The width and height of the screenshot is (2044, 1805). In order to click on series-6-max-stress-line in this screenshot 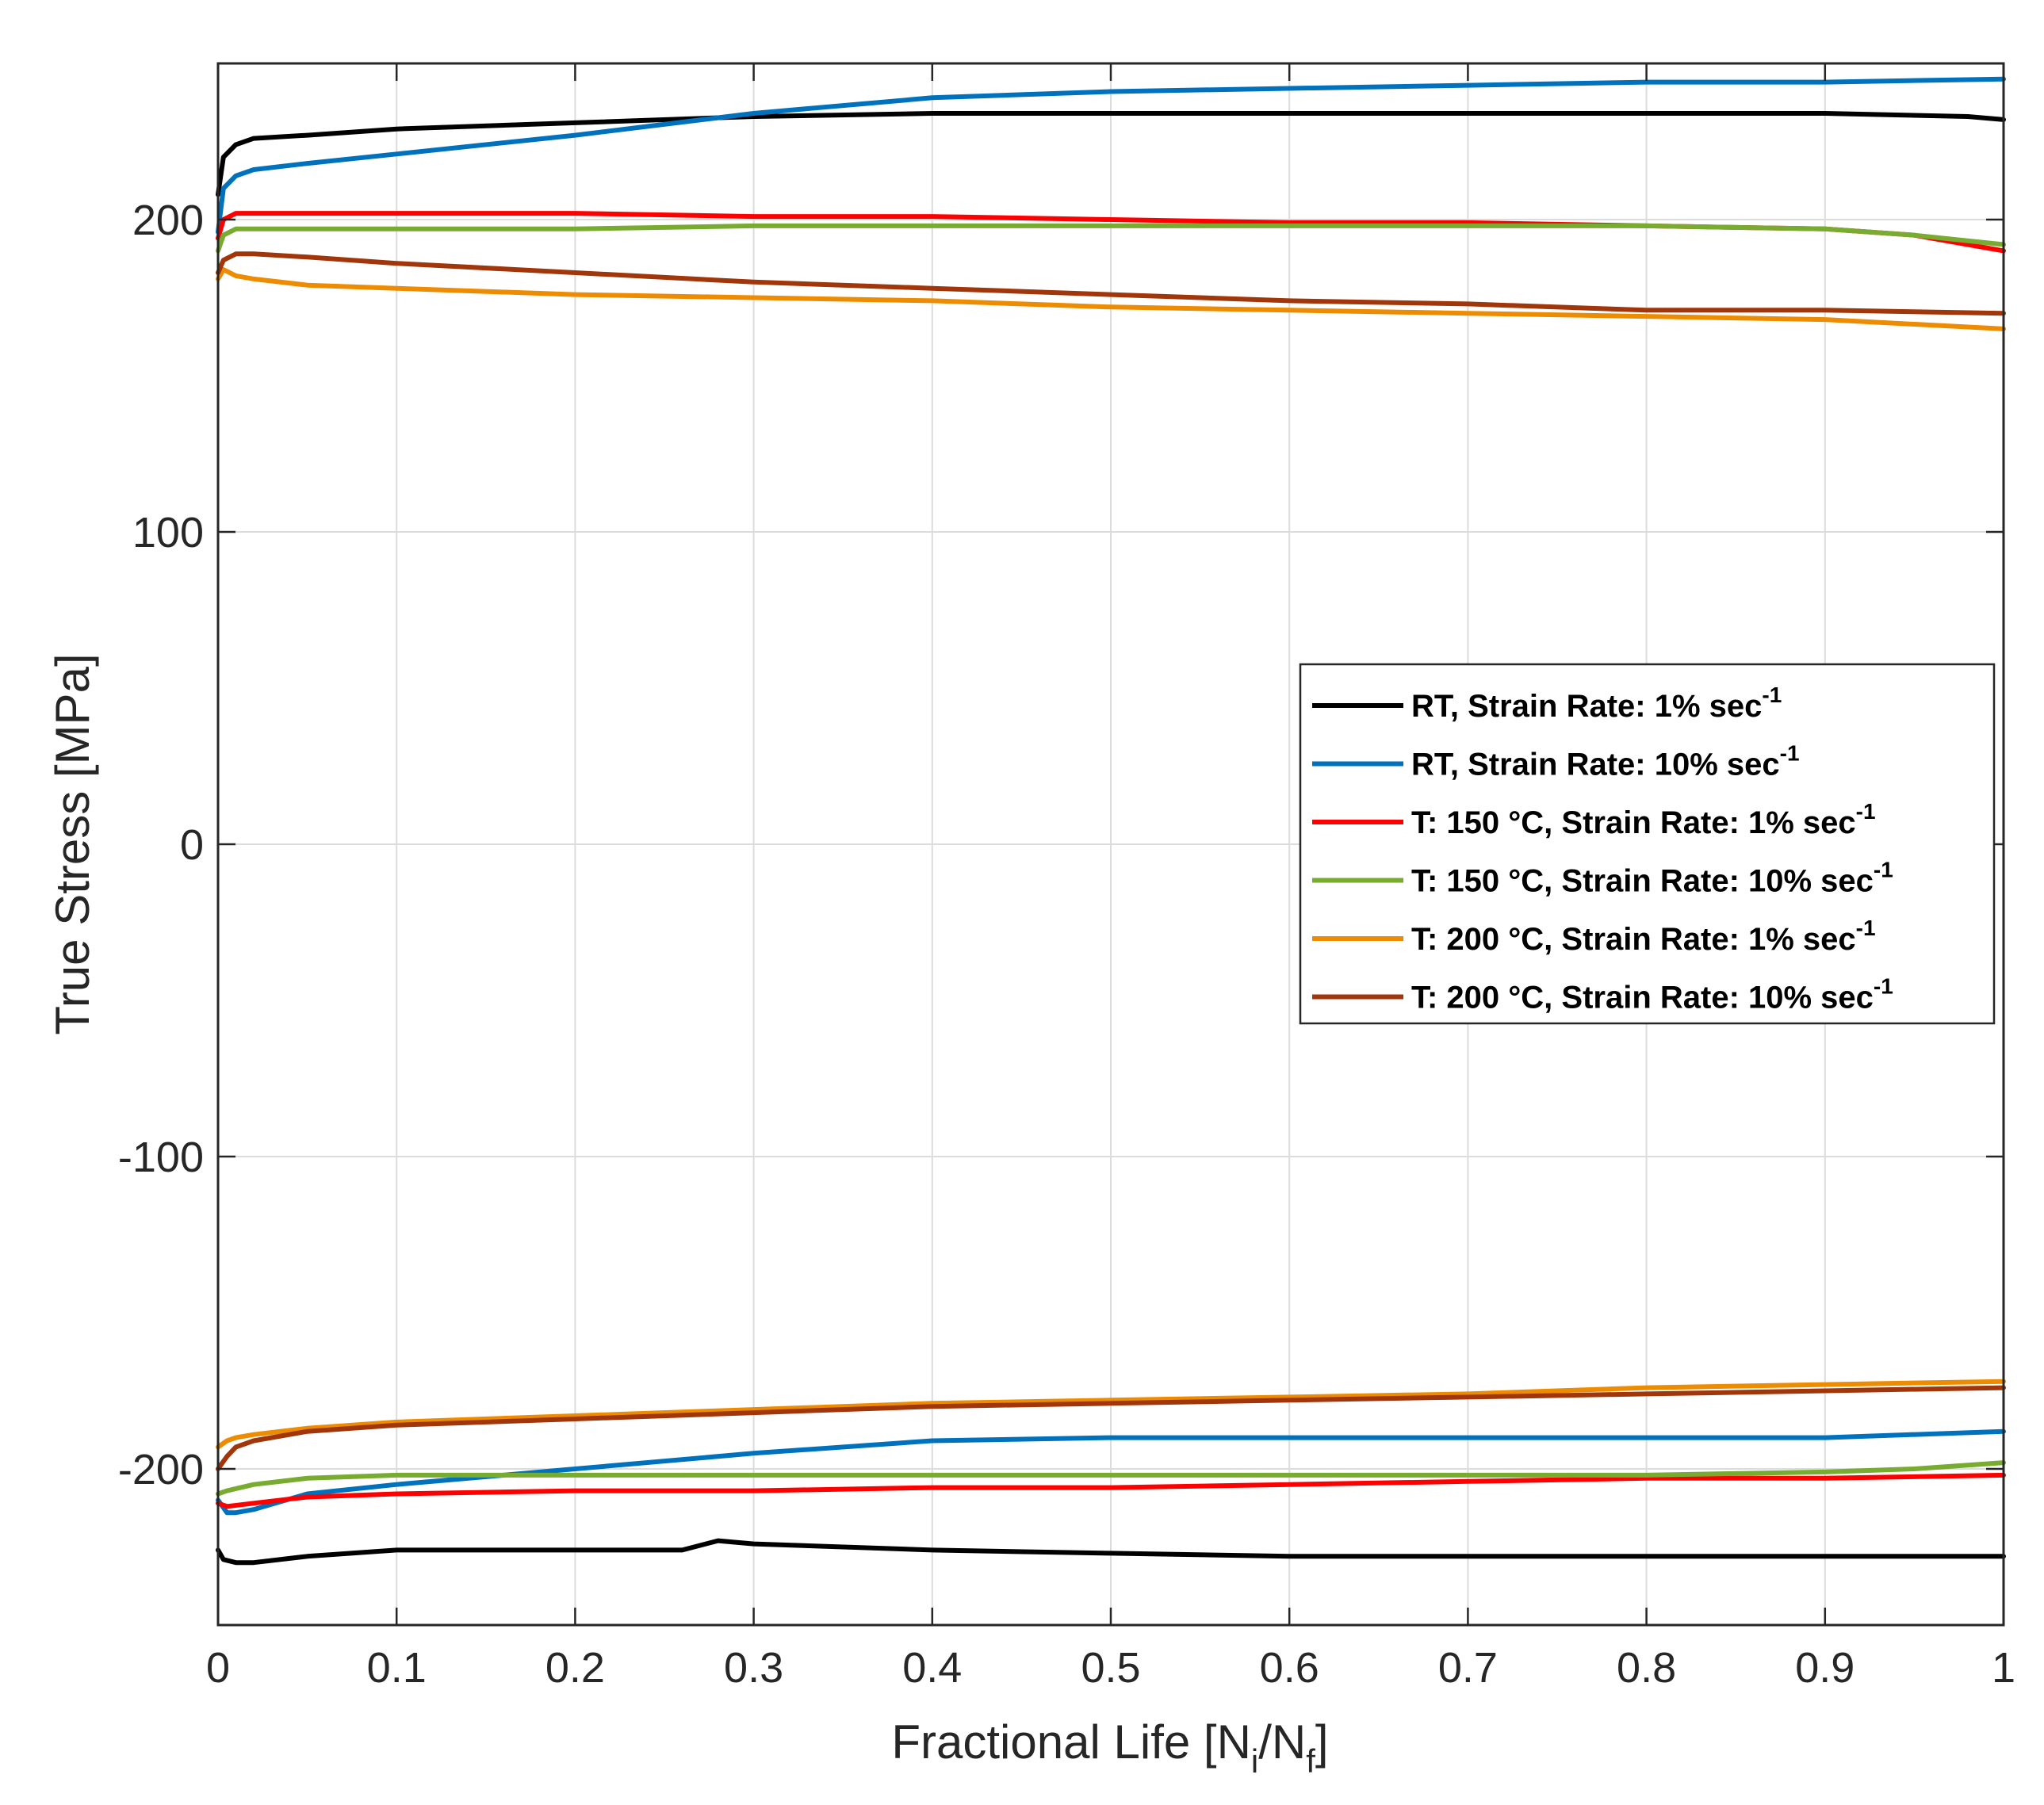, I will do `click(1111, 283)`.